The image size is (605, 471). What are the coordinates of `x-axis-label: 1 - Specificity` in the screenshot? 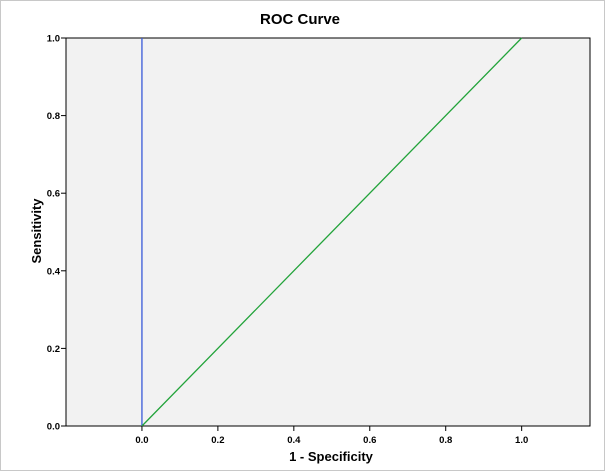 It's located at (331, 456).